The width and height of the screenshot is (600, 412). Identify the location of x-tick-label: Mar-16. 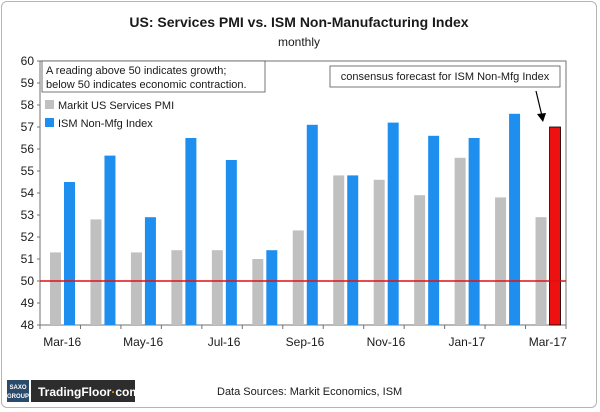
(62, 342).